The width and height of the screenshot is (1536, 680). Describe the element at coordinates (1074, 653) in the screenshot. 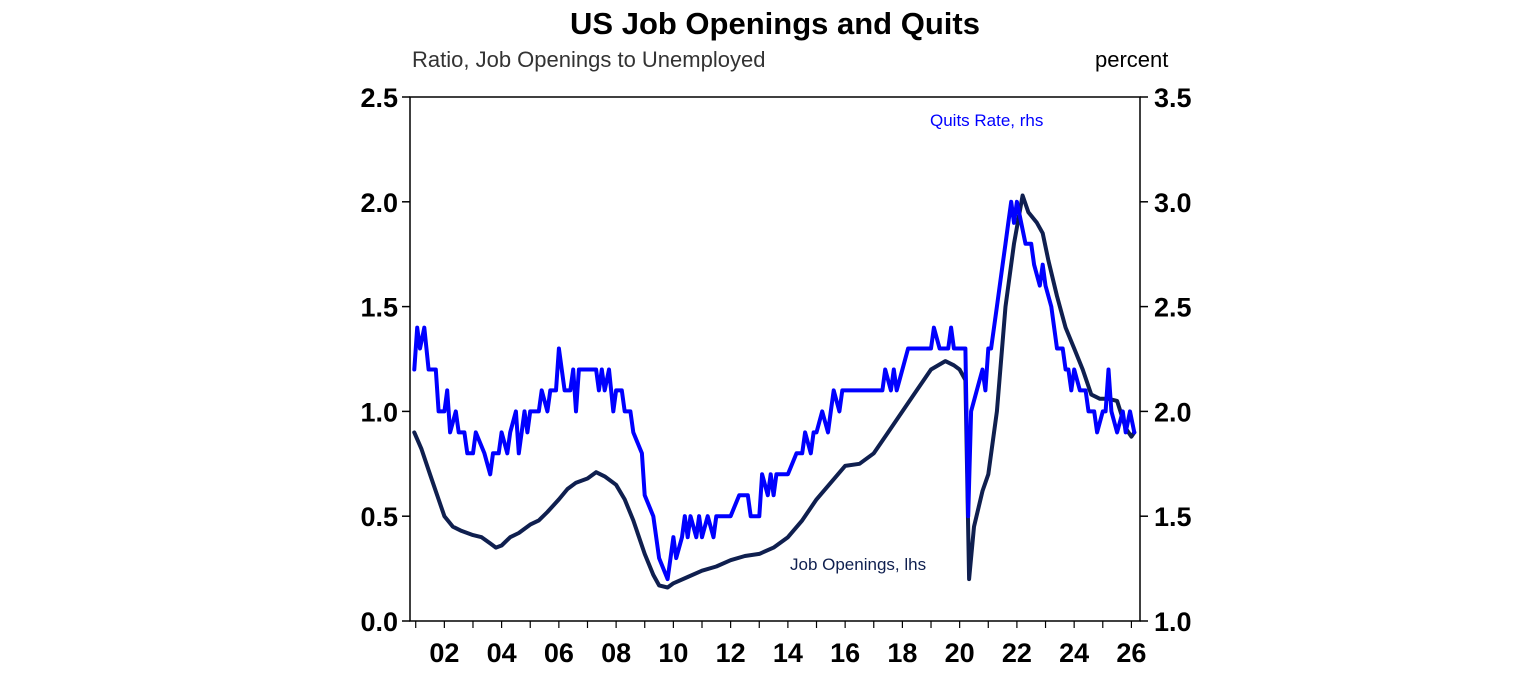

I see `x-tick-label: 24` at that location.